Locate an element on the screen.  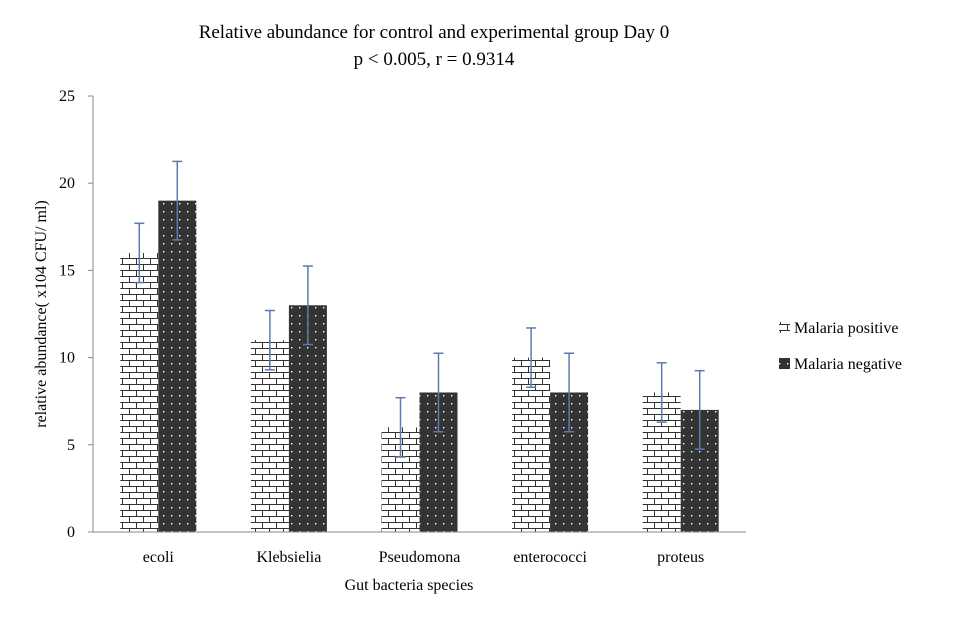
legend-swatch-malaria-positive is located at coordinates (784, 327).